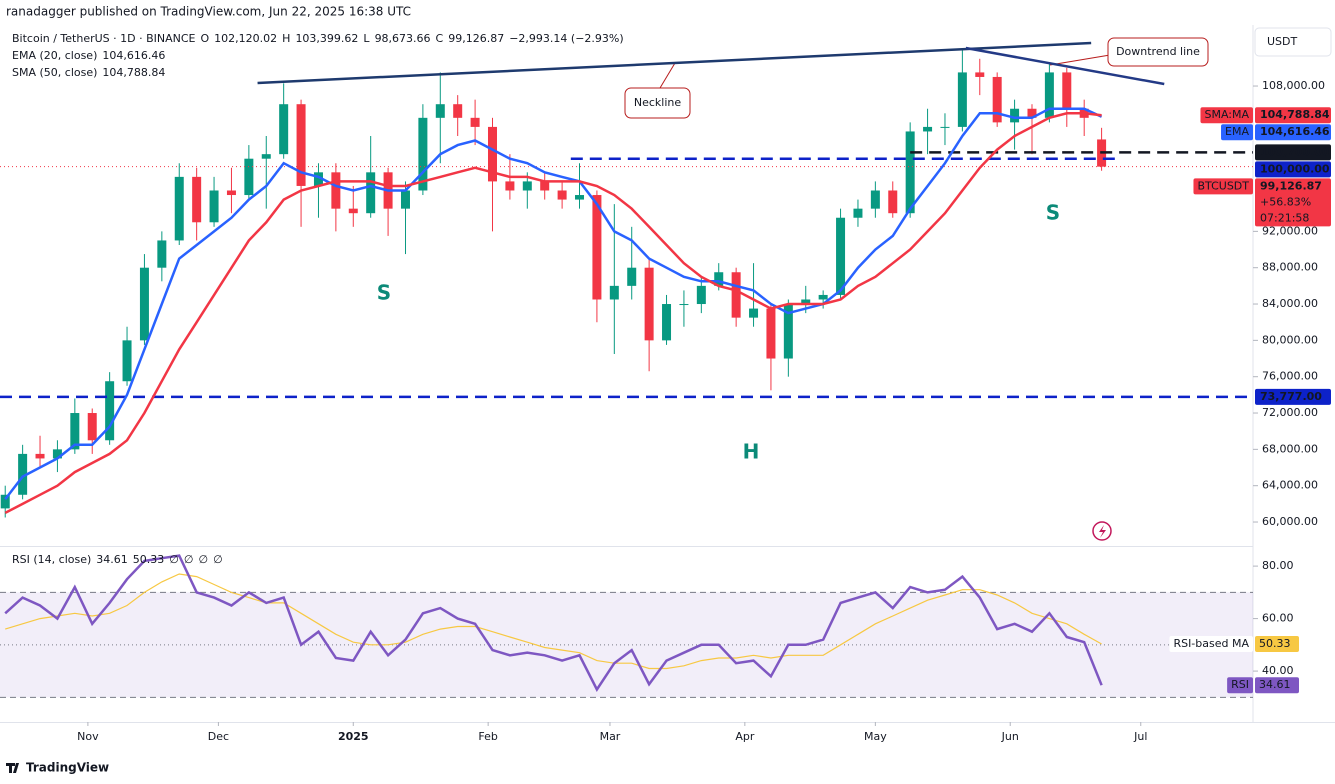 The height and width of the screenshot is (784, 1335). What do you see at coordinates (1290, 376) in the screenshot?
I see `y-tick-label: 76,000.00` at bounding box center [1290, 376].